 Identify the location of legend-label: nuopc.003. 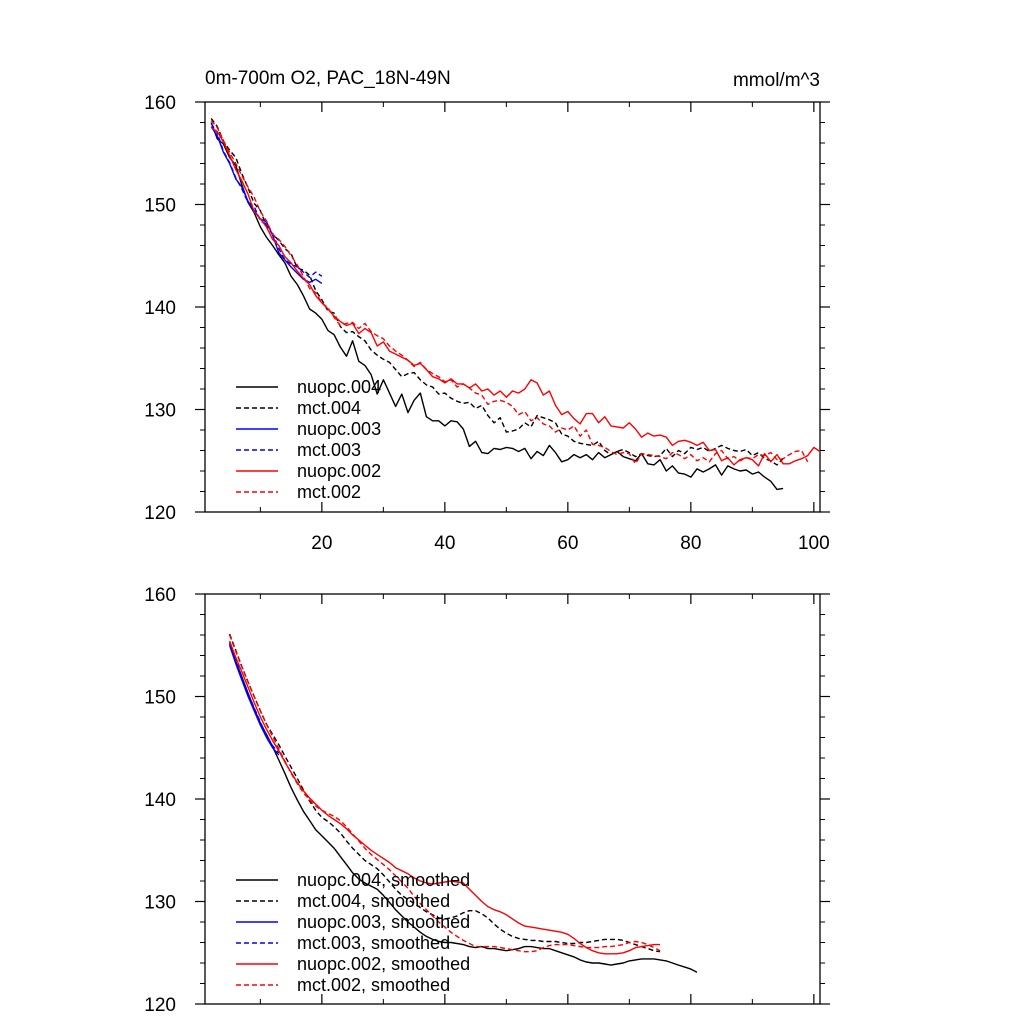
(339, 429).